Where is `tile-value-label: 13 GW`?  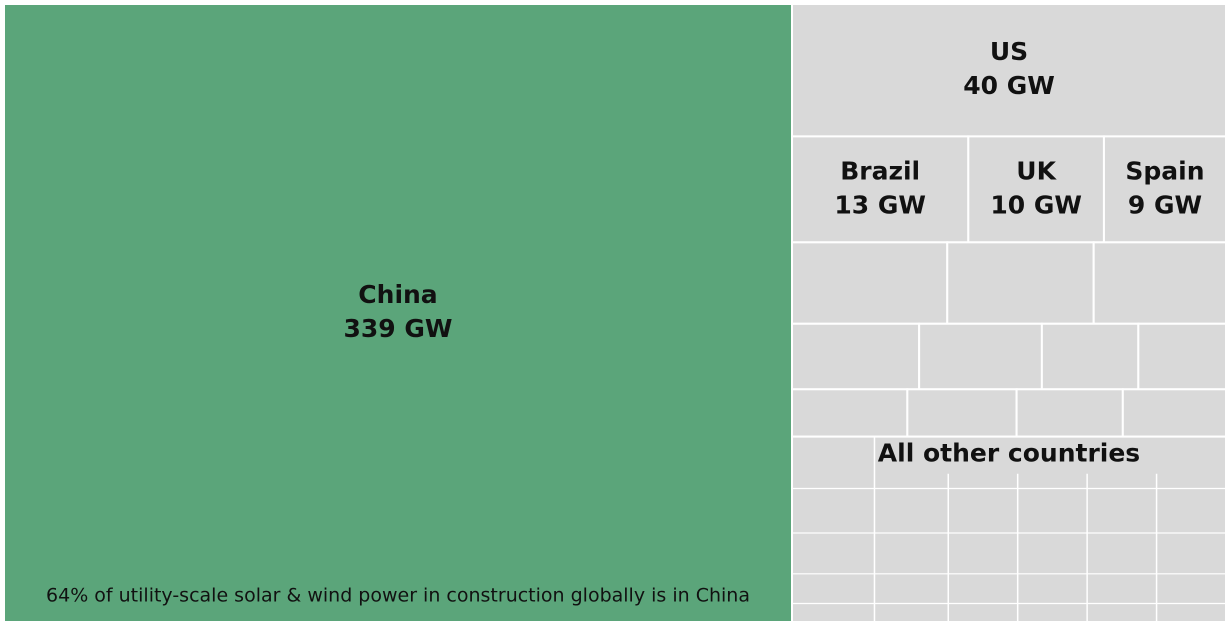
tile-value-label: 13 GW is located at coordinates (880, 204).